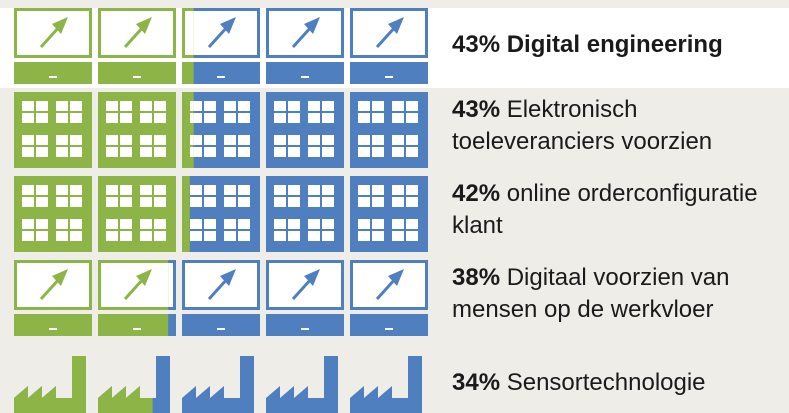  What do you see at coordinates (476, 109) in the screenshot?
I see `value-label: 43%` at bounding box center [476, 109].